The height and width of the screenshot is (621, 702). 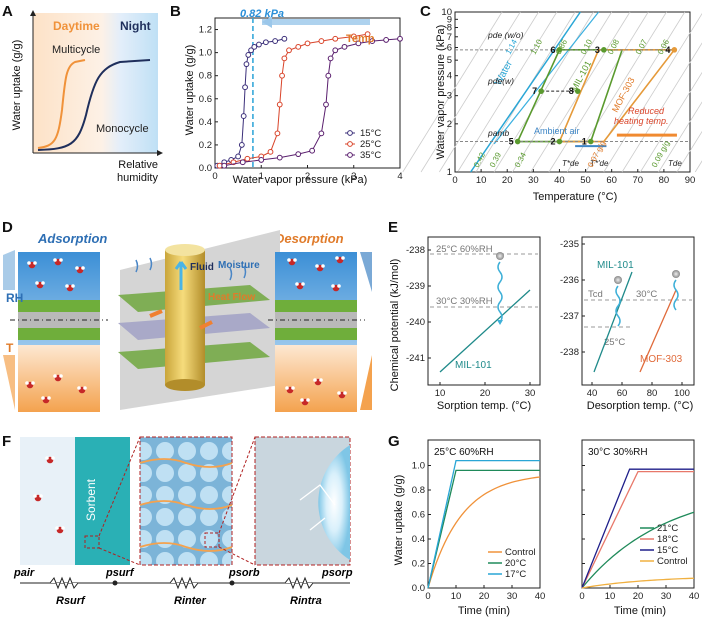 What do you see at coordinates (515, 574) in the screenshot?
I see `panel-g-left-legend-label: 17°C` at bounding box center [515, 574].